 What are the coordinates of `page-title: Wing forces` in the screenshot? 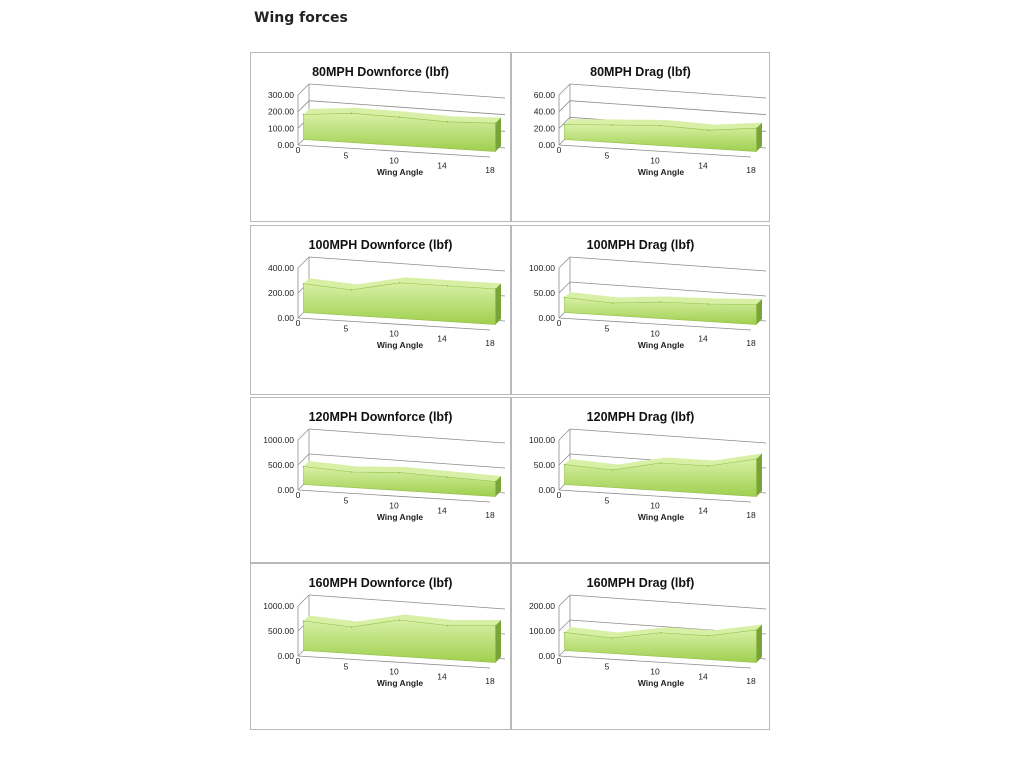 It's located at (301, 18).